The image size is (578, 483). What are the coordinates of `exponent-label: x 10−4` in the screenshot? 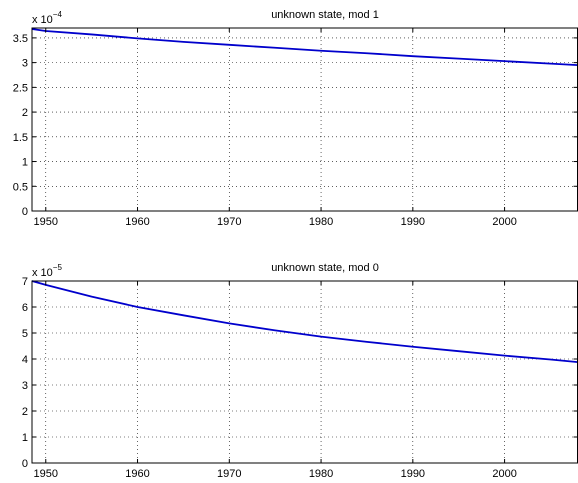 It's located at (47, 18).